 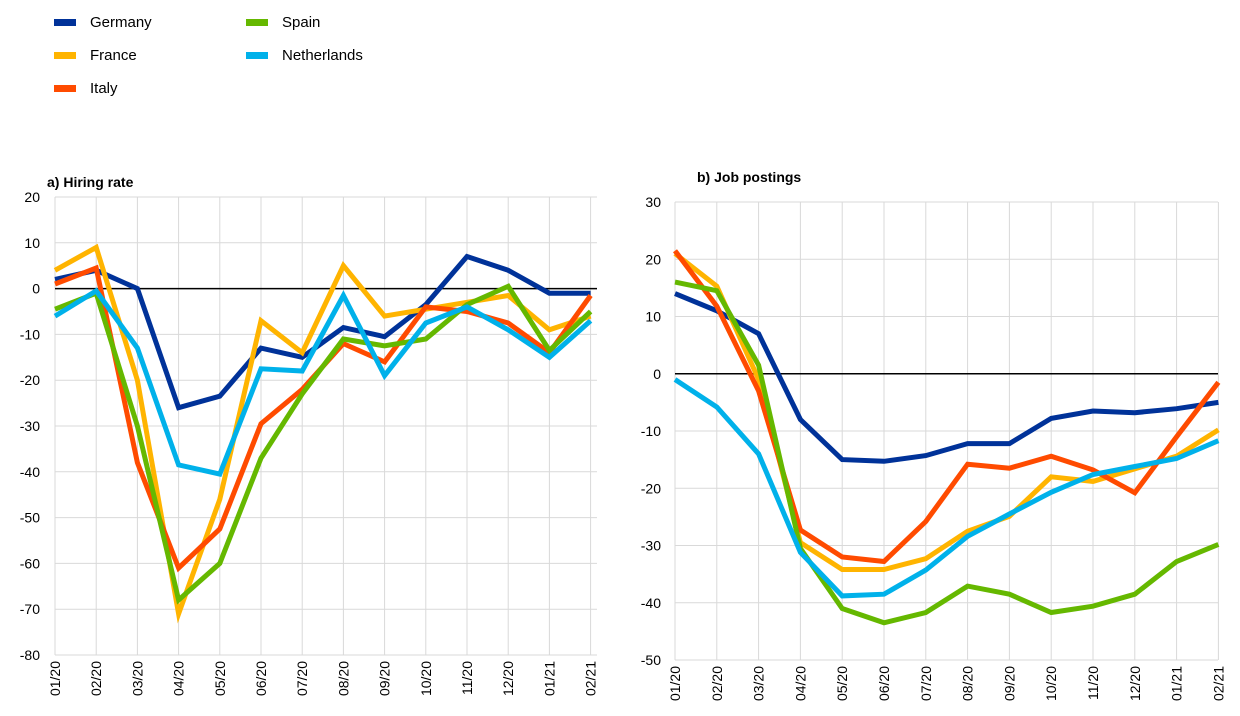 What do you see at coordinates (113, 55) in the screenshot?
I see `legend-label-france: France` at bounding box center [113, 55].